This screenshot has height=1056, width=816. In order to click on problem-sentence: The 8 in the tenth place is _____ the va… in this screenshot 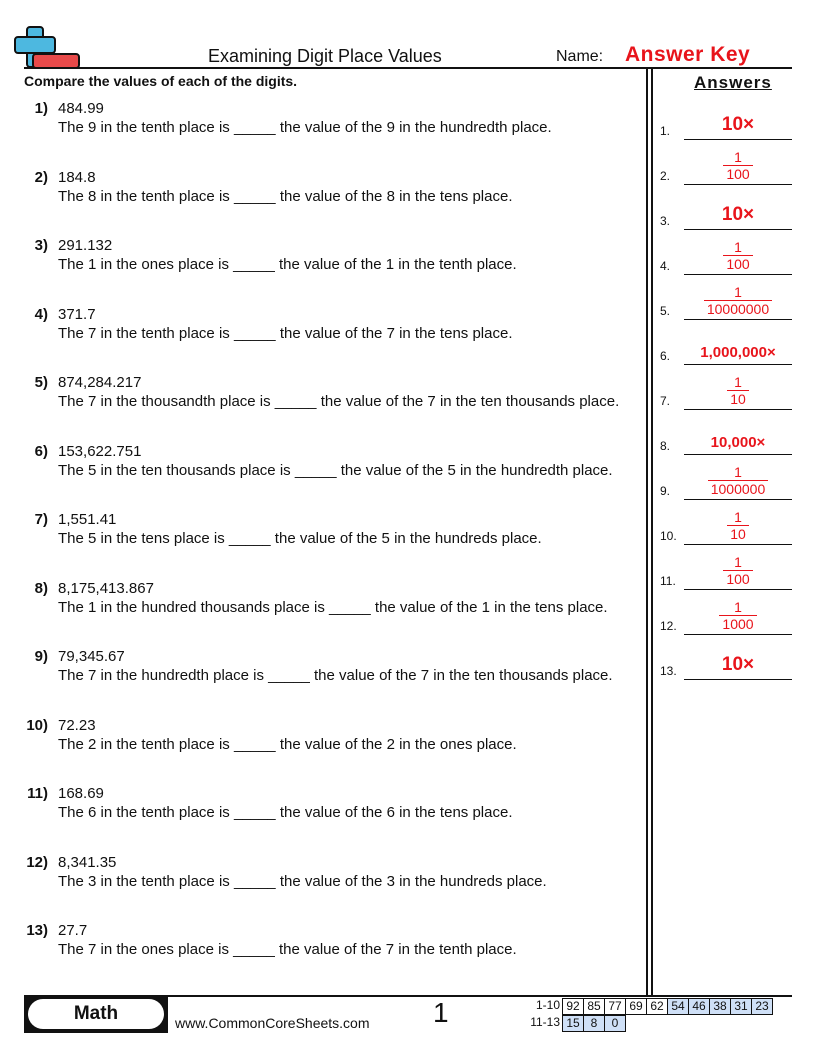, I will do `click(285, 196)`.